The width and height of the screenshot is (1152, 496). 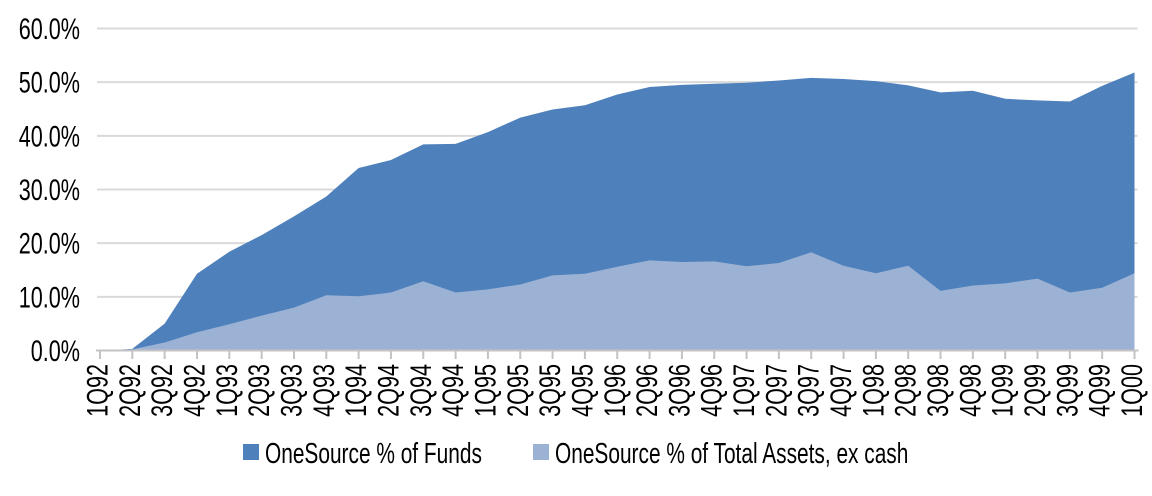 What do you see at coordinates (226, 390) in the screenshot?
I see `x-axis-tick-label: 1Q93` at bounding box center [226, 390].